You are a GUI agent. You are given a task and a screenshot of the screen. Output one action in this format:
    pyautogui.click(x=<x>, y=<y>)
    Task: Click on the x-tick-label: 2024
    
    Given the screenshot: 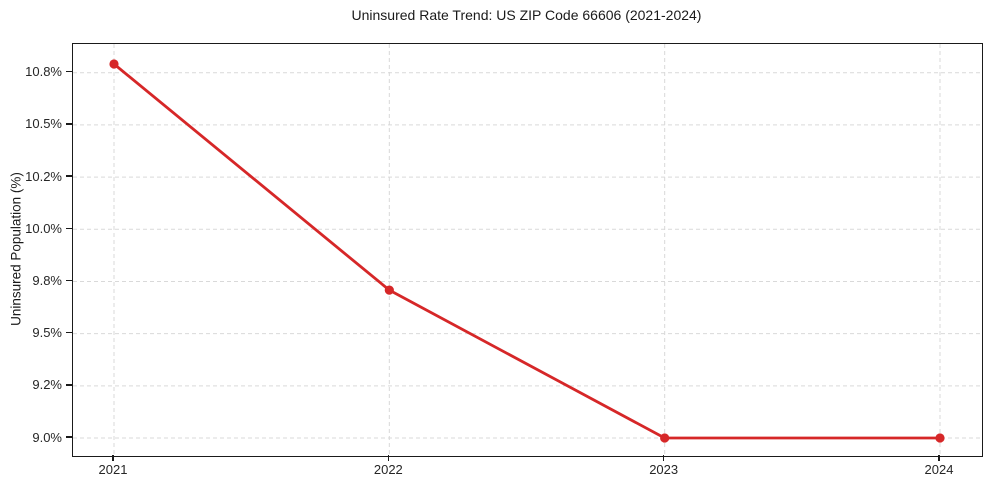 What is the action you would take?
    pyautogui.click(x=939, y=469)
    